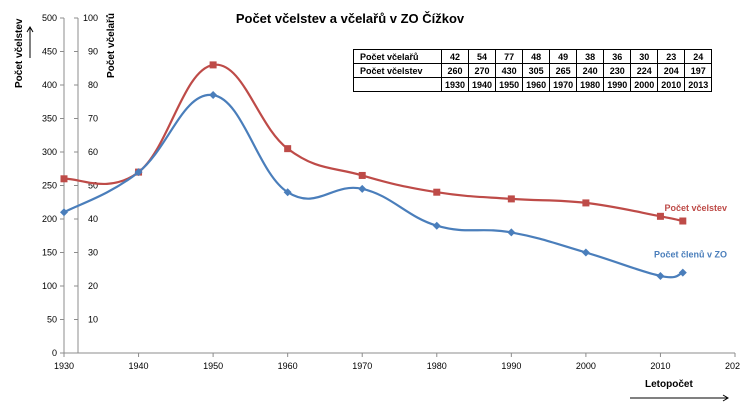  Describe the element at coordinates (725, 398) in the screenshot. I see `x-axis-arrowhead` at that location.